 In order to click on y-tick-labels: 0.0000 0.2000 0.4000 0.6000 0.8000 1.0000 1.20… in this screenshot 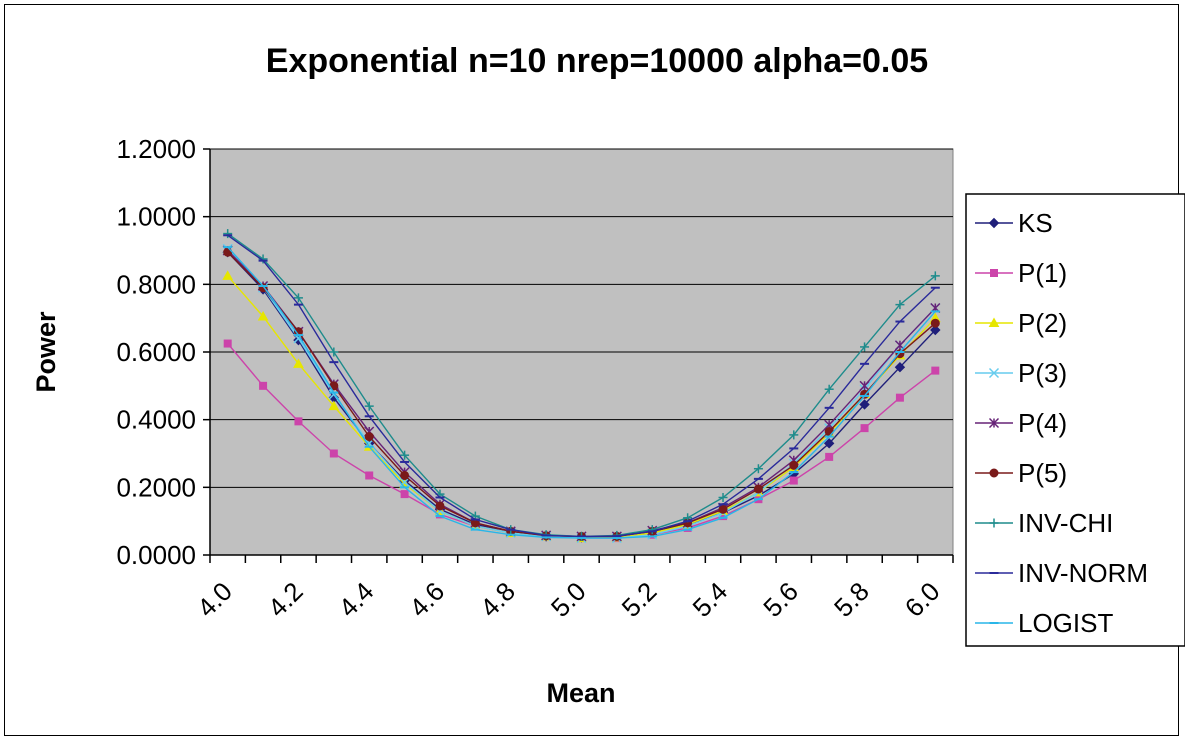, I will do `click(156, 352)`.